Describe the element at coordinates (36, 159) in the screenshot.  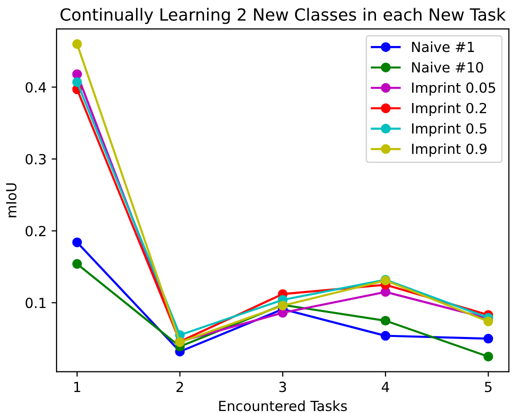
I see `y-tick-label: 0.3` at that location.